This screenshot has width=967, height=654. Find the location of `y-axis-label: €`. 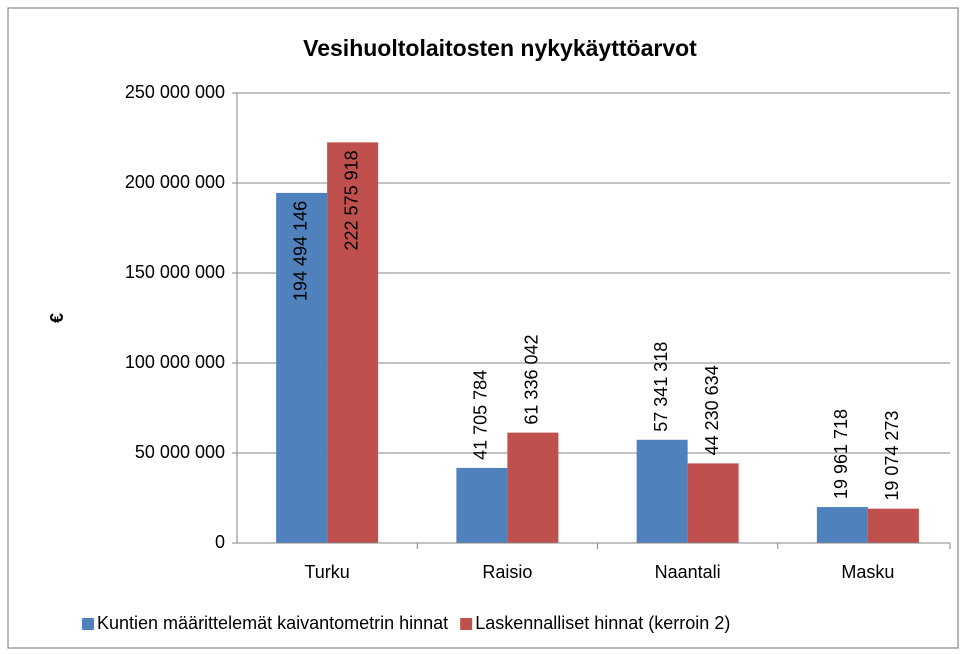

y-axis-label: € is located at coordinates (57, 318).